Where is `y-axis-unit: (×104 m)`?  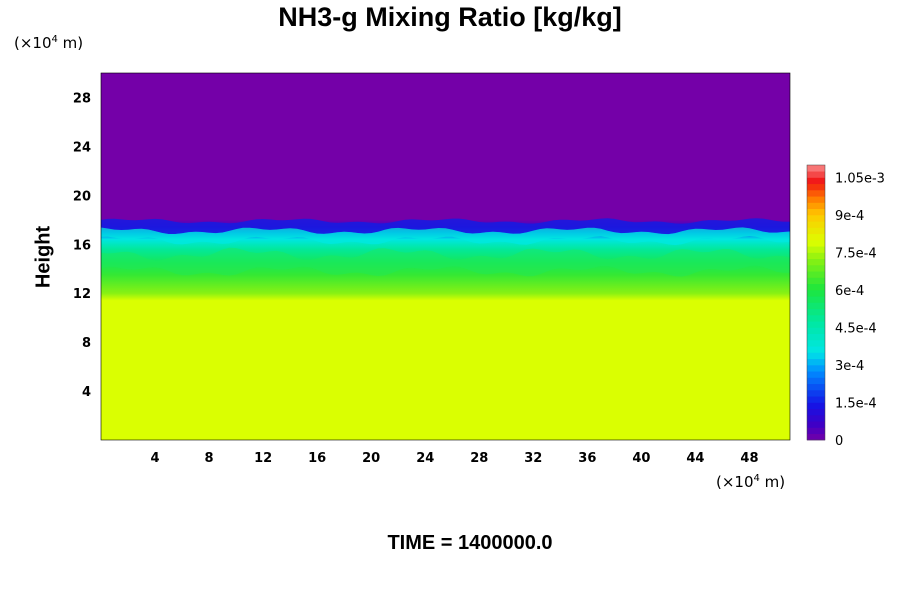
y-axis-unit: (×104 m) is located at coordinates (48, 43).